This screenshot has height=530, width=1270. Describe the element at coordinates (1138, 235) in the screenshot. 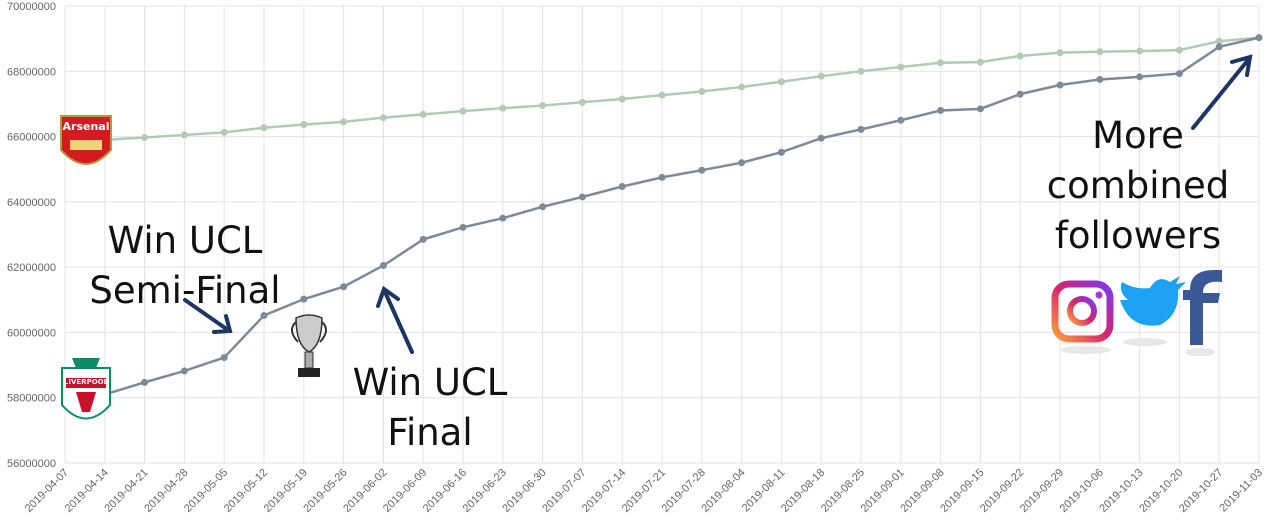

I see `annotation: followers` at that location.